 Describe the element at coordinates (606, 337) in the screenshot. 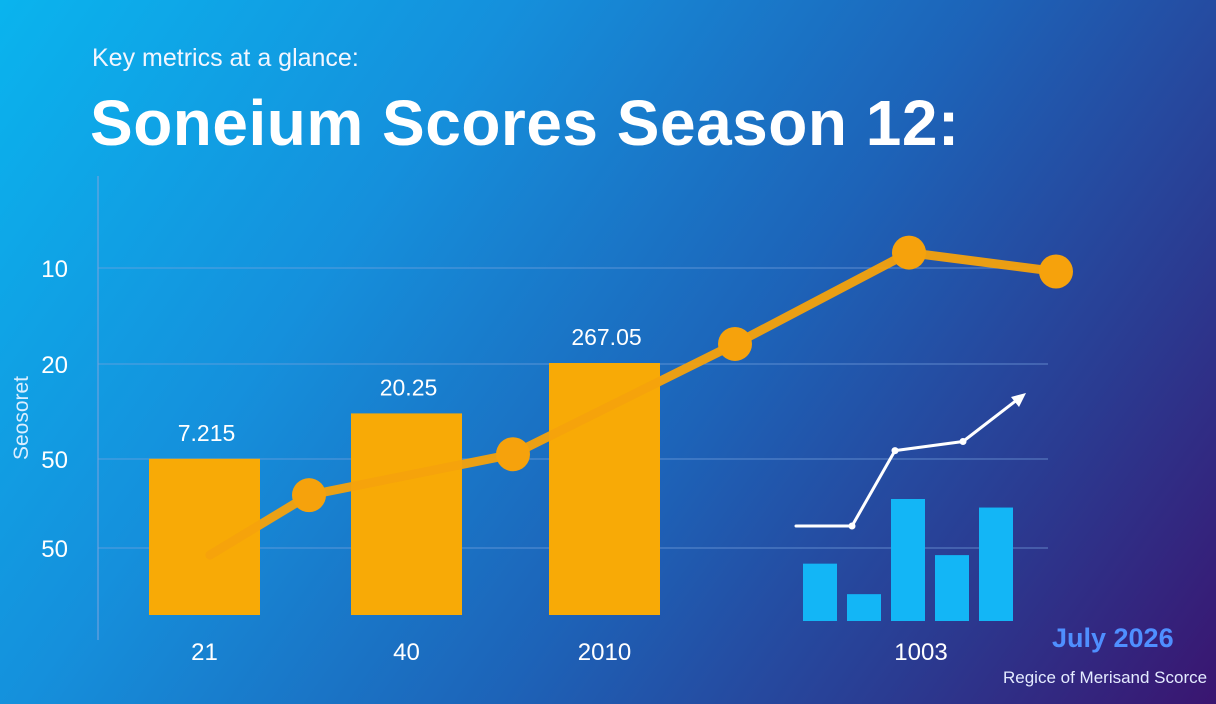

I see `data-label: 267.05` at that location.